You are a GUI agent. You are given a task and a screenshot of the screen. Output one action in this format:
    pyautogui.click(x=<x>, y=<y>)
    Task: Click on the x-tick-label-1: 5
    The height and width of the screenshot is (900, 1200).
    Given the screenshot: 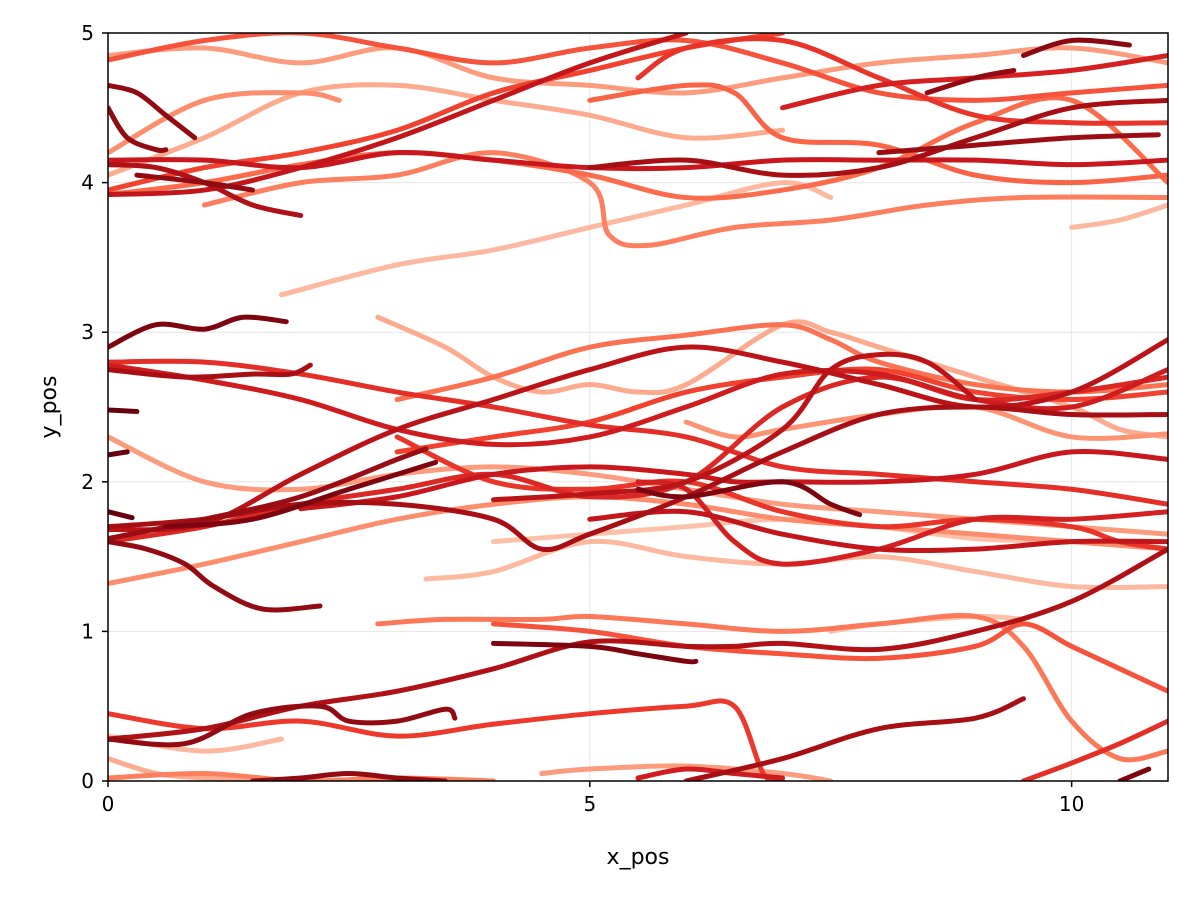 What is the action you would take?
    pyautogui.click(x=589, y=804)
    